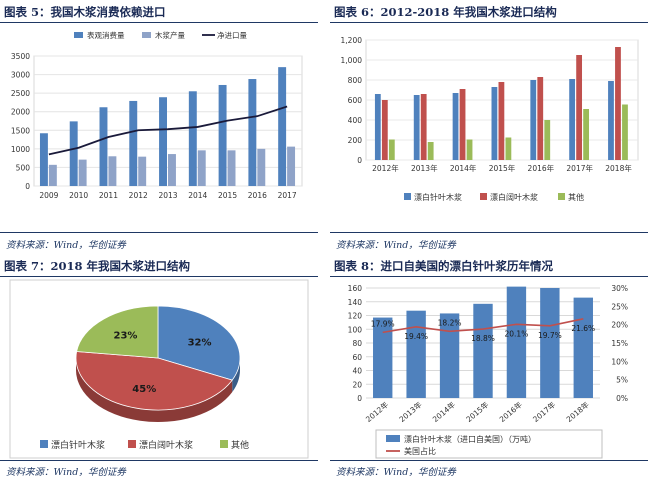 This screenshot has width=648, height=487. I want to click on y-tick-label-right: 5%, so click(622, 380).